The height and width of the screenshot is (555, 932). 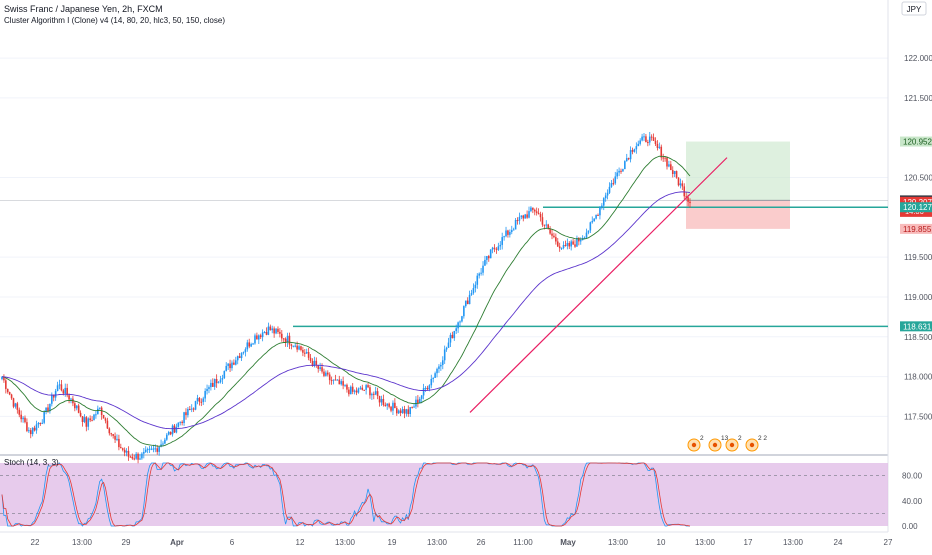 I want to click on price-label-box, so click(x=916, y=207).